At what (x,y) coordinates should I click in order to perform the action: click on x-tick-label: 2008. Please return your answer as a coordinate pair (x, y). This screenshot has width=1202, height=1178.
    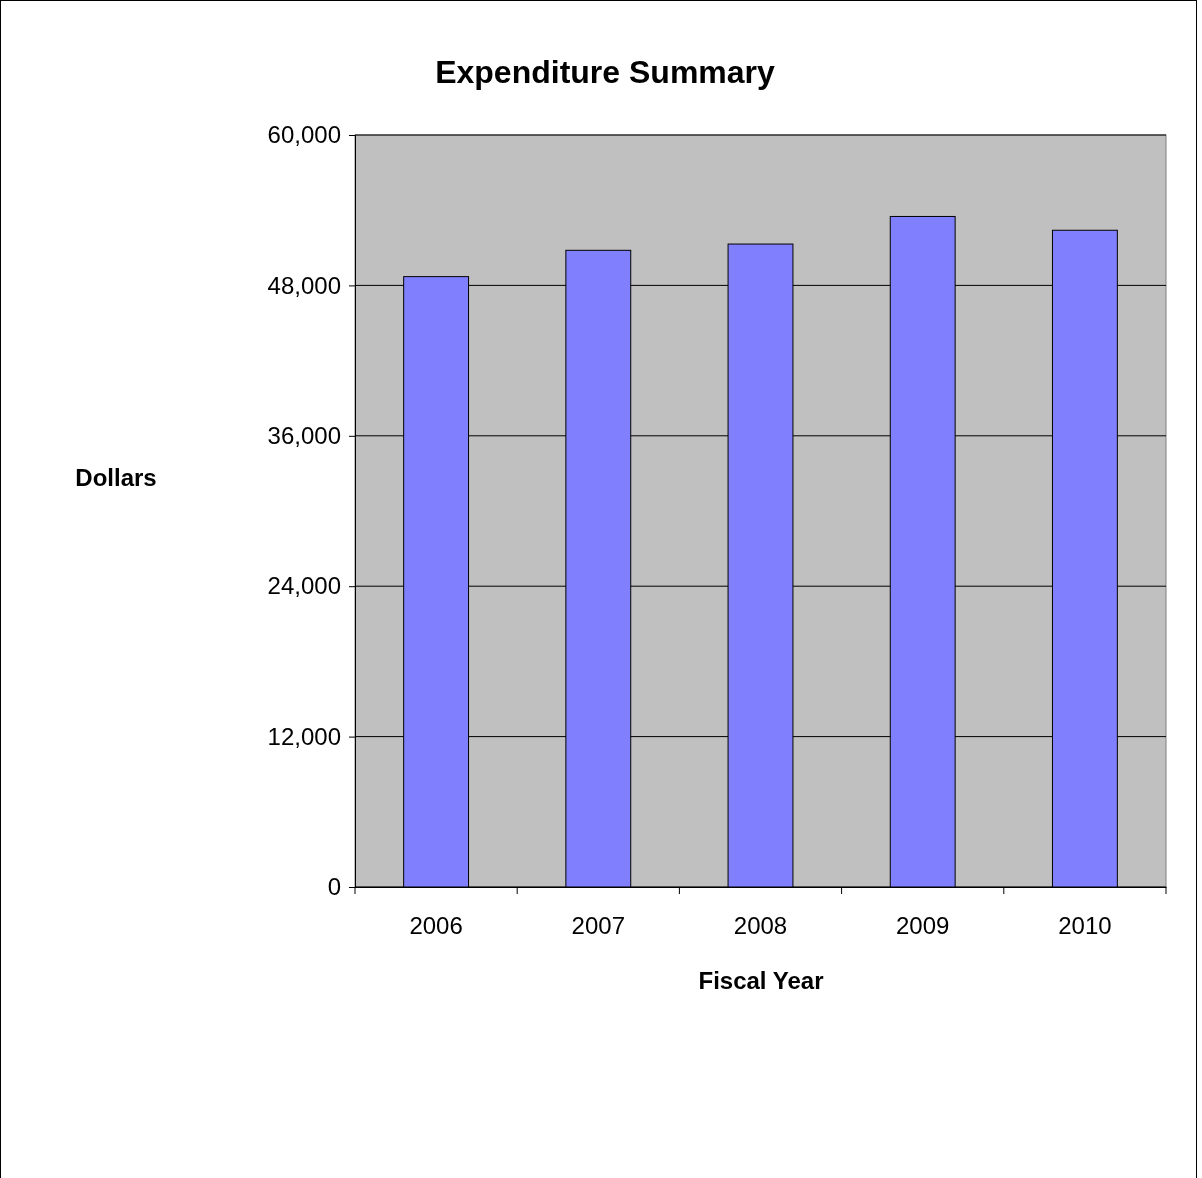
    Looking at the image, I should click on (760, 926).